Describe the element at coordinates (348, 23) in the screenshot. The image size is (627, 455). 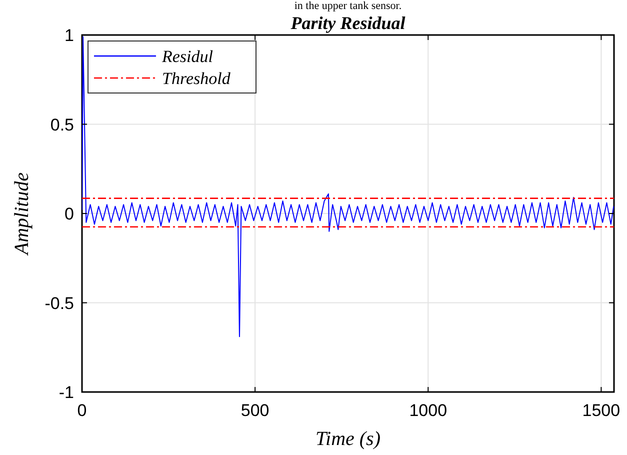
I see `chart-title: Parity Residual` at that location.